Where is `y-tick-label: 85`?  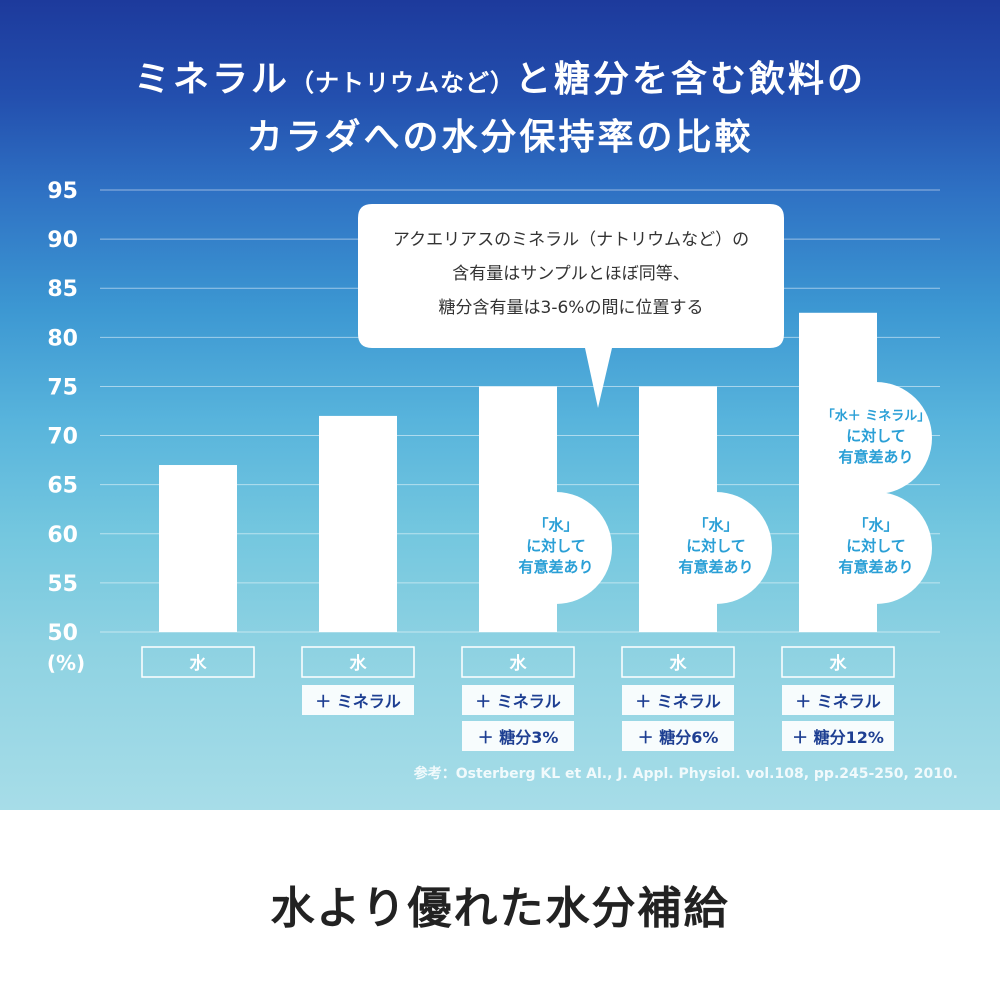
y-tick-label: 85 is located at coordinates (62, 289).